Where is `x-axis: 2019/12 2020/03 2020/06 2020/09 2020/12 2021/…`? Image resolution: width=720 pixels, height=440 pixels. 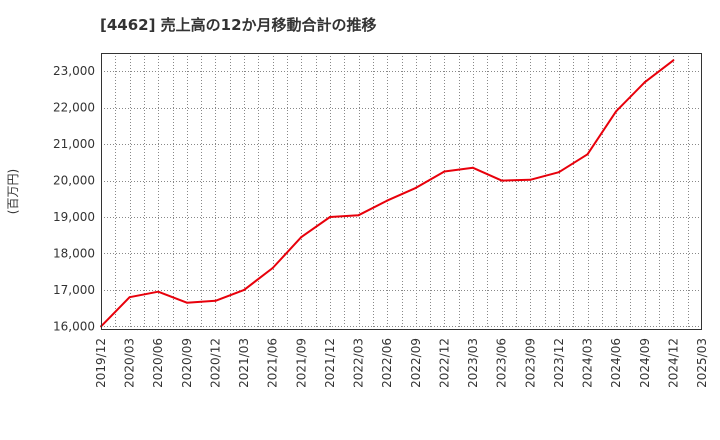
x-axis: 2019/12 2020/03 2020/06 2020/09 2020/12 2021/… is located at coordinates (401, 363).